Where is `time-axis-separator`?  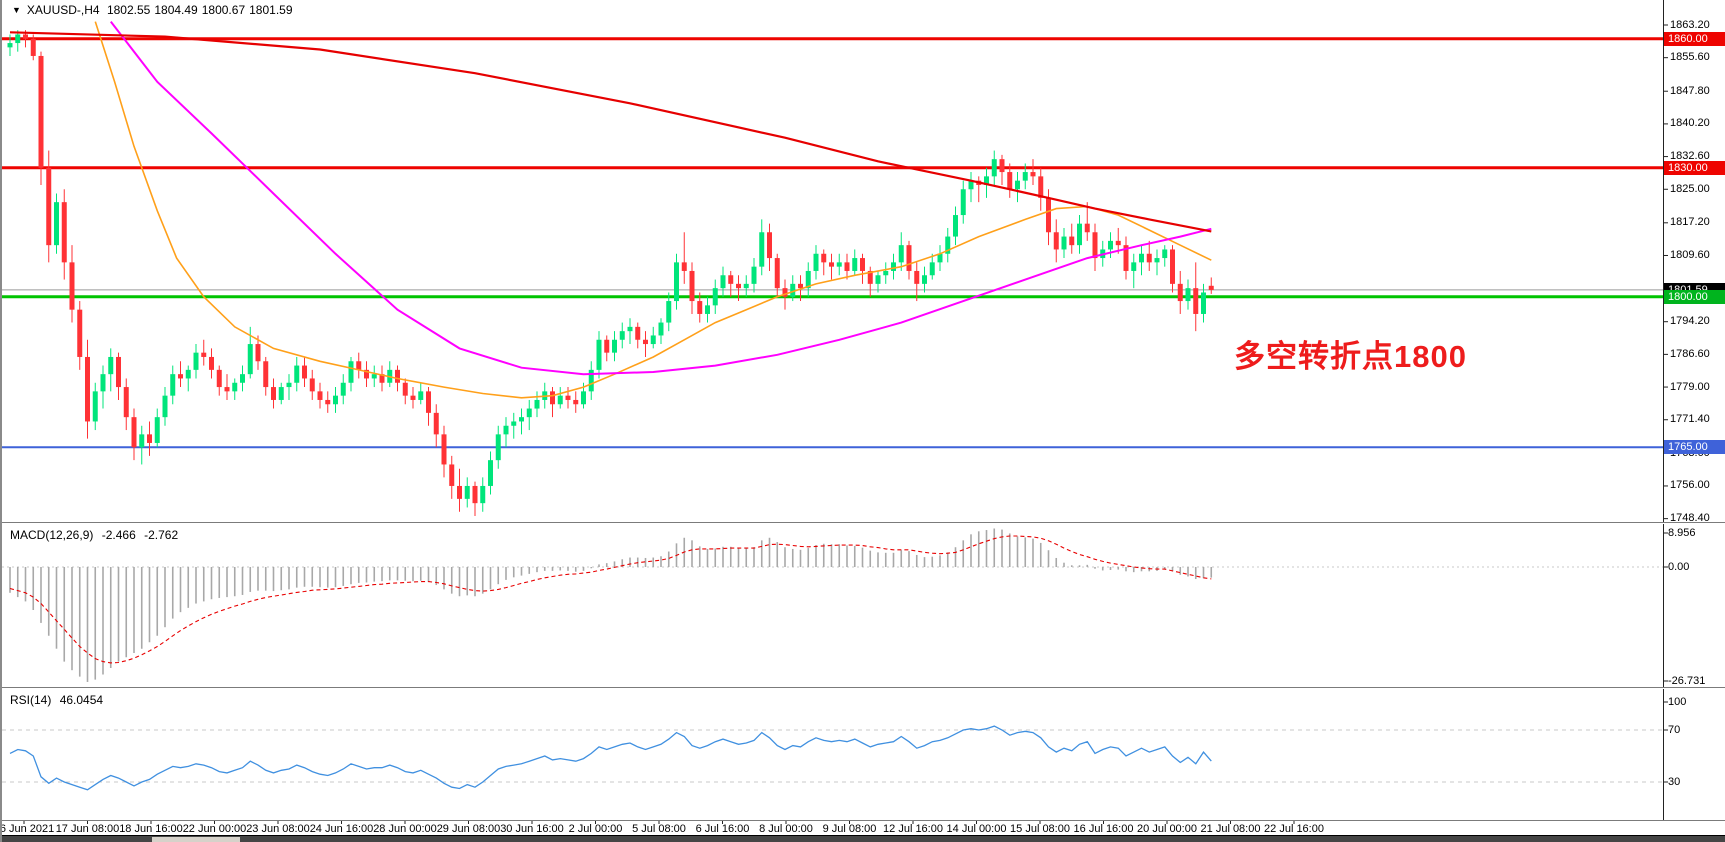
time-axis-separator is located at coordinates (863, 820).